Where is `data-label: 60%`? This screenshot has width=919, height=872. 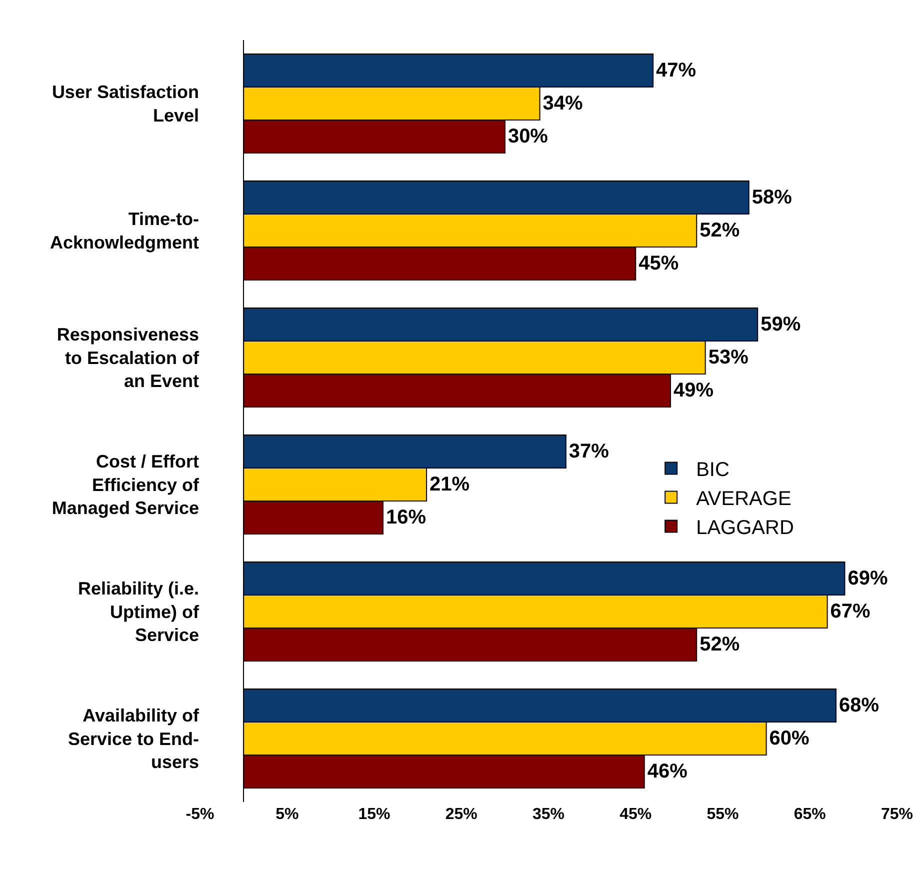
data-label: 60% is located at coordinates (789, 739).